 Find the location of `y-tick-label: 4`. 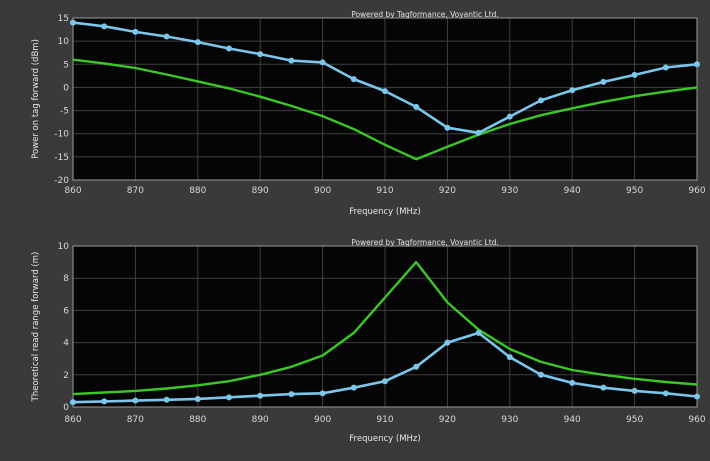

y-tick-label: 4 is located at coordinates (66, 344).